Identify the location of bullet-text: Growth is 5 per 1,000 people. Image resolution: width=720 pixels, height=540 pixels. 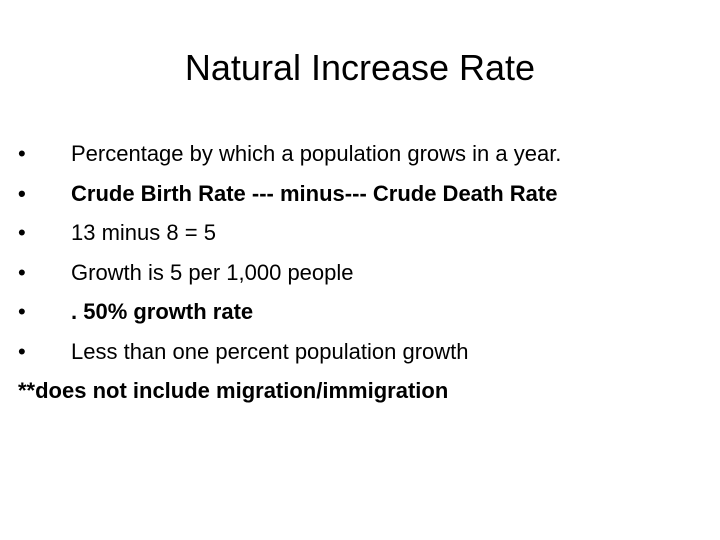
(212, 272).